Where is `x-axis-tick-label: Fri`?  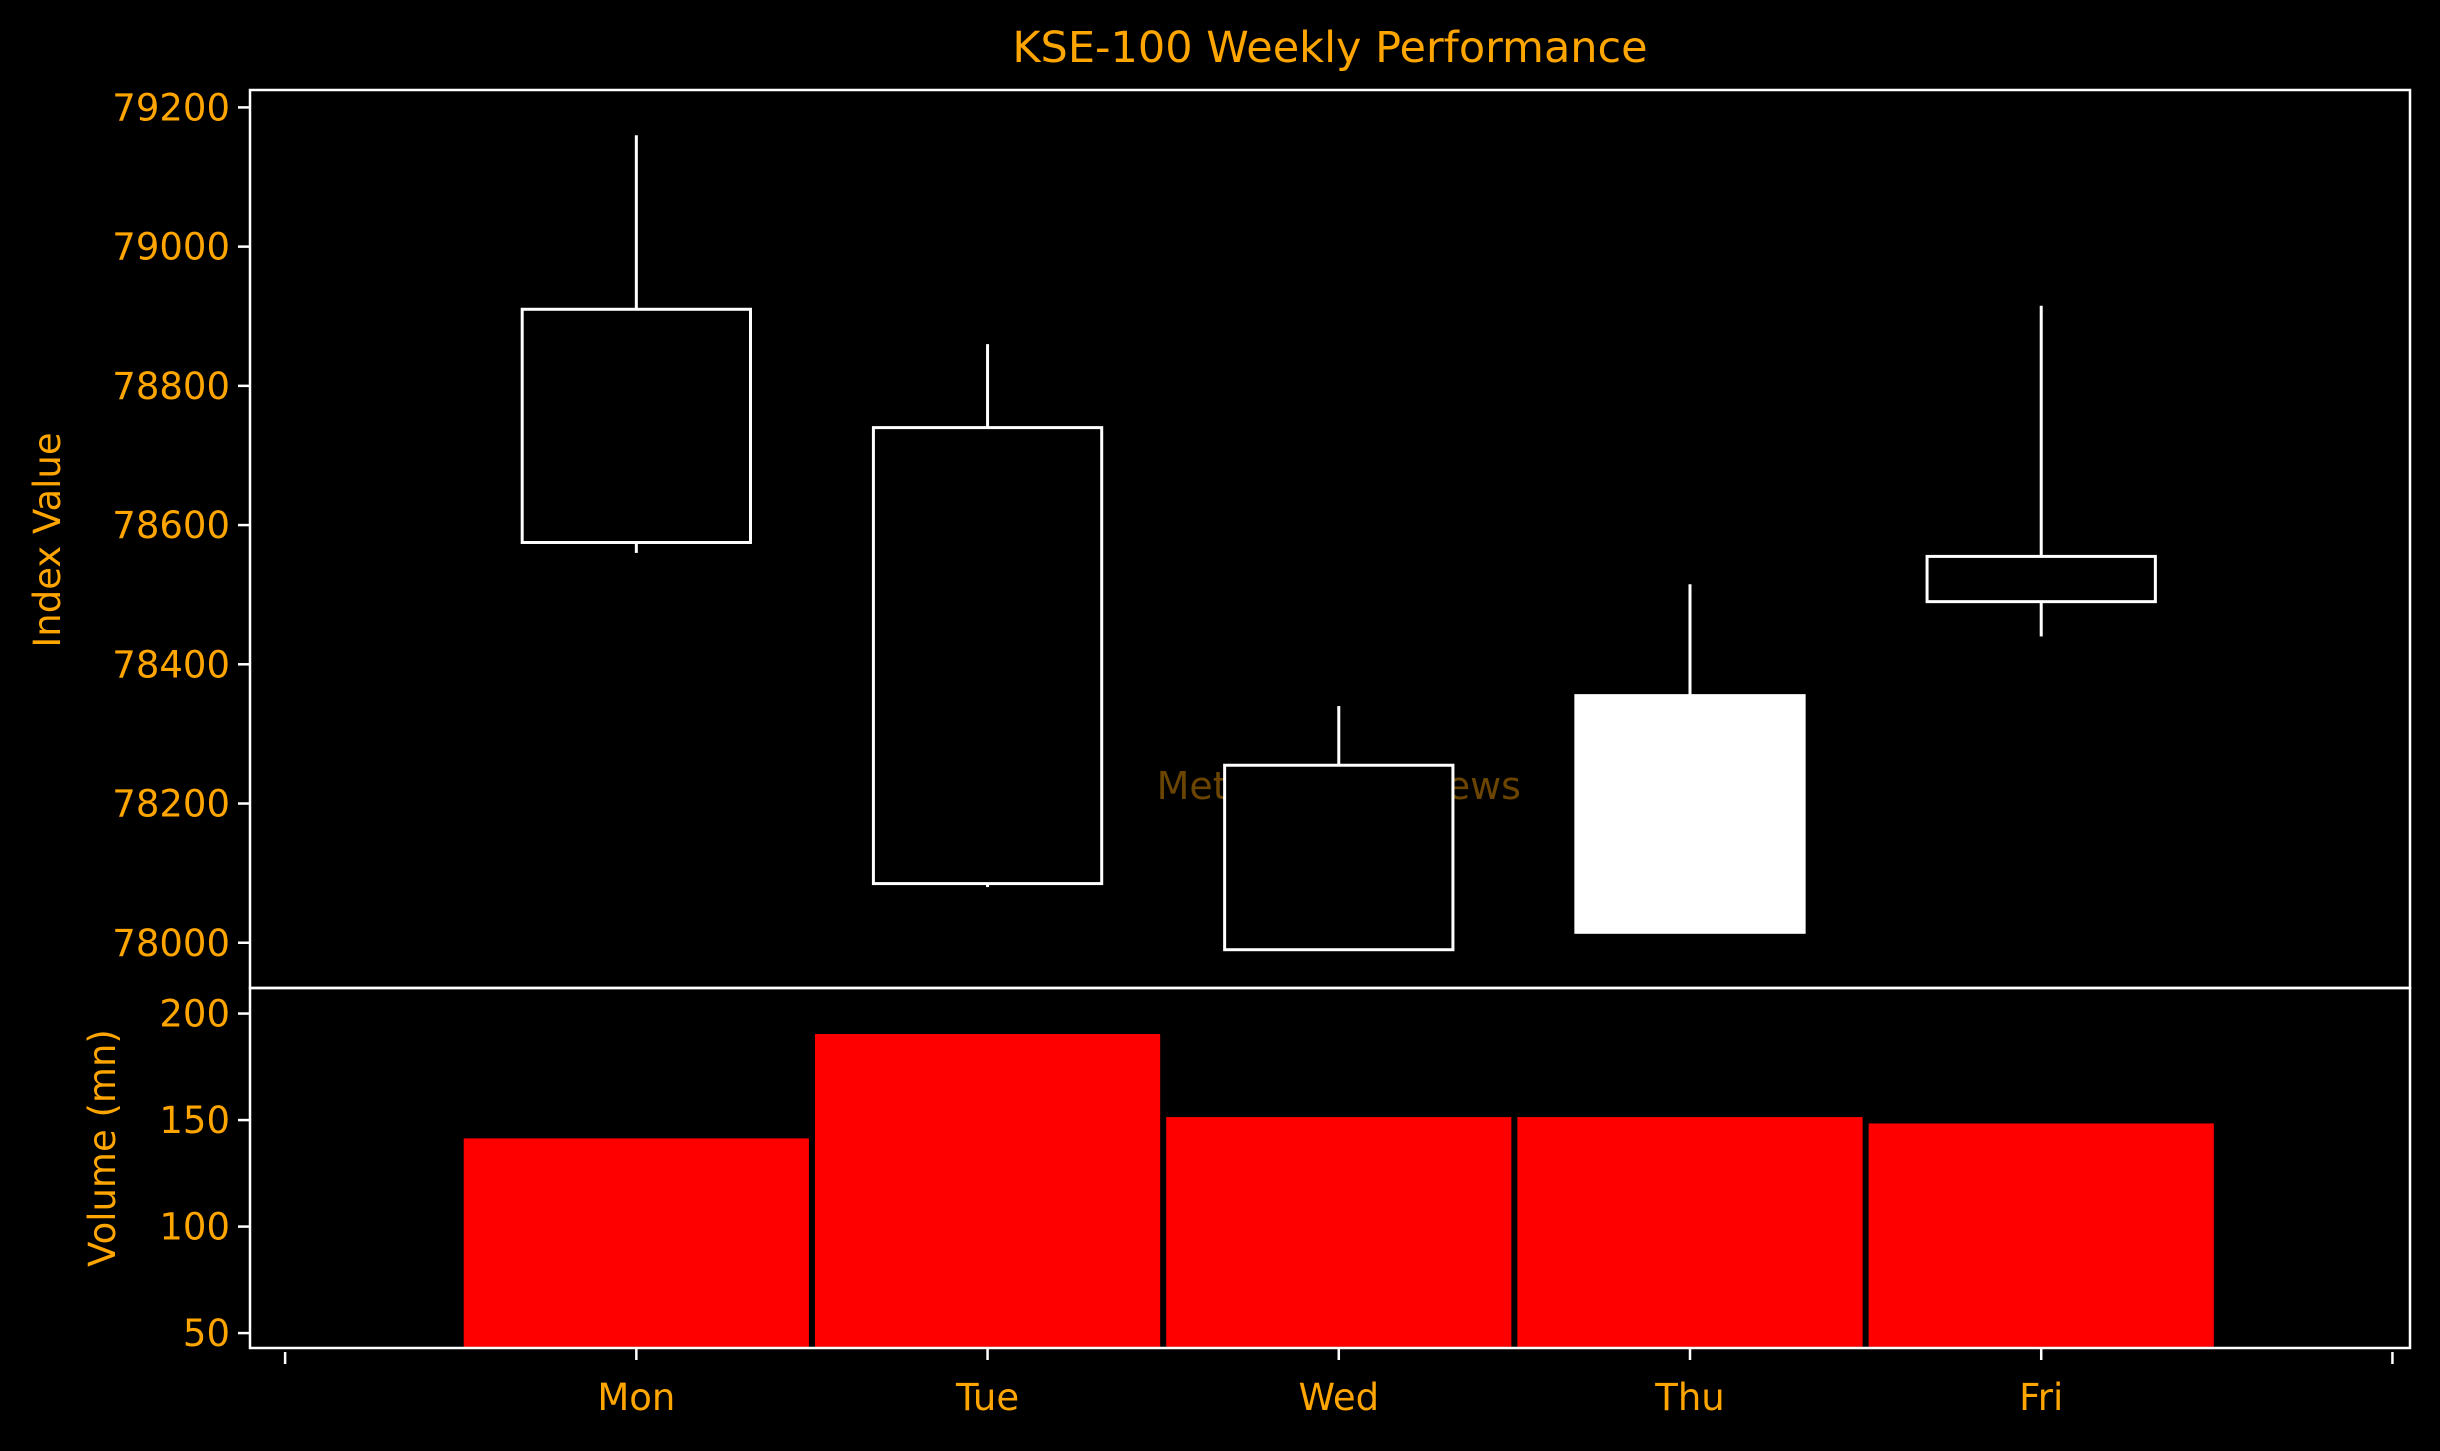
x-axis-tick-label: Fri is located at coordinates (2041, 1397).